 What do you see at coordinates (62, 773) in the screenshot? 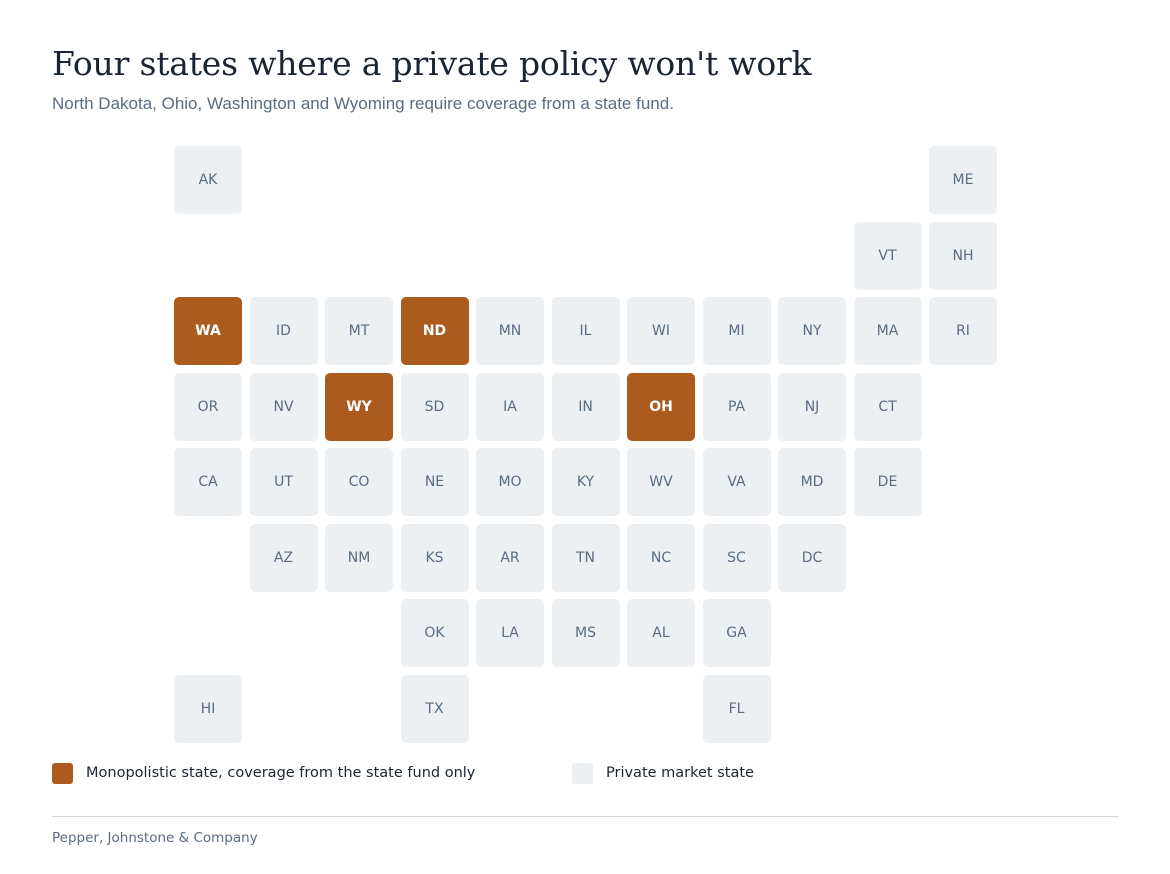
I see `legend-monopolistic-swatch` at bounding box center [62, 773].